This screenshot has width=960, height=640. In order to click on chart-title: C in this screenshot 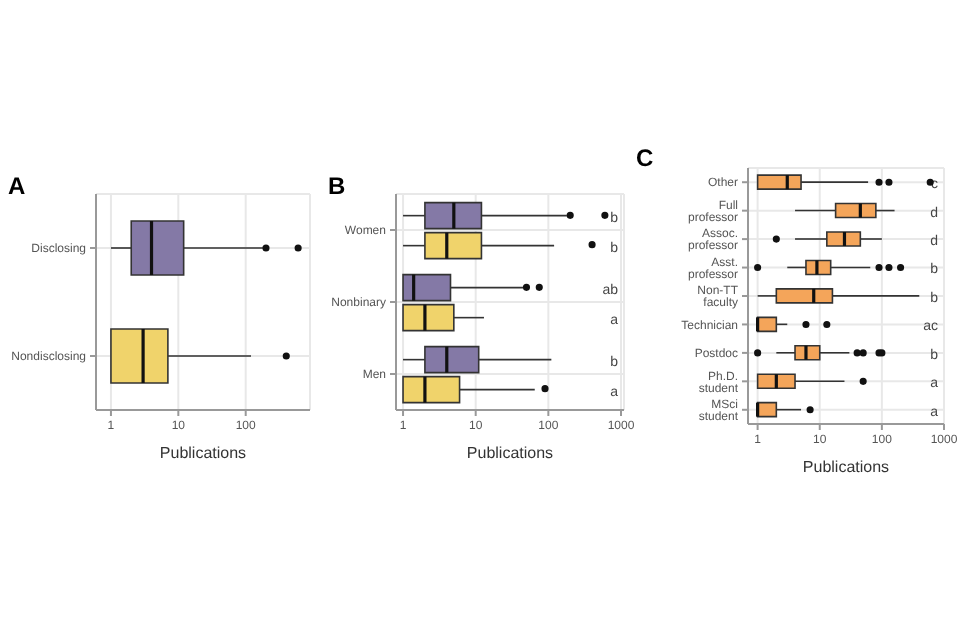, I will do `click(645, 158)`.